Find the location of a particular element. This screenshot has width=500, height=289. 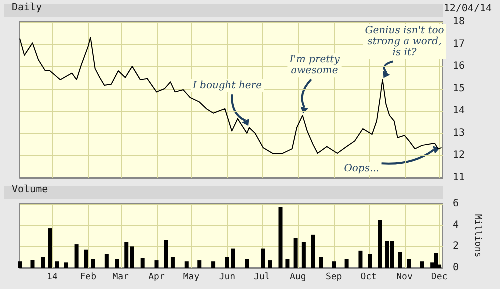

x-tick-label: May is located at coordinates (191, 277).